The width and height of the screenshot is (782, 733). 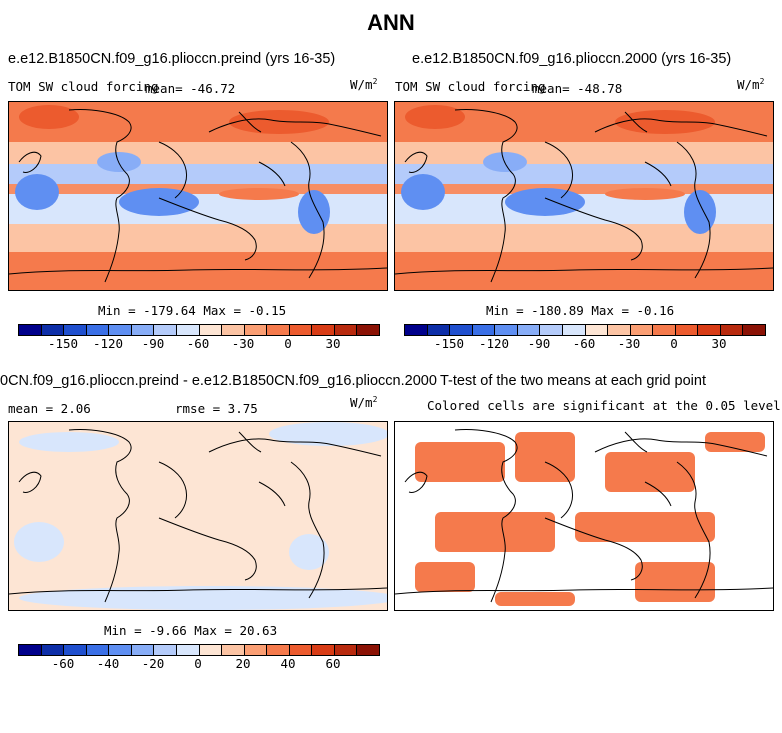 I want to click on map-top-left, so click(x=198, y=196).